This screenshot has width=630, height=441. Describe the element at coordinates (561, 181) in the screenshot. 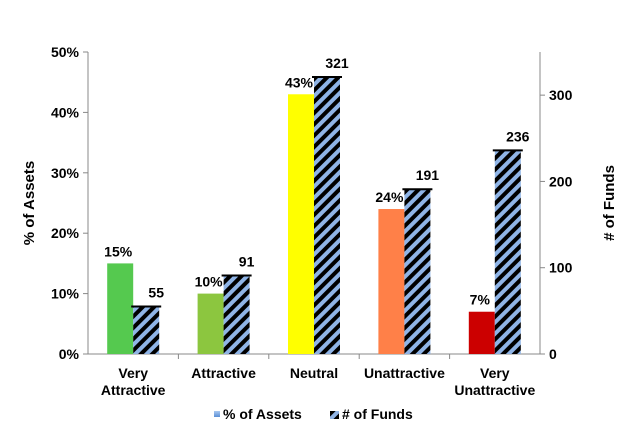

I see `y-right-tick-label: 200` at that location.